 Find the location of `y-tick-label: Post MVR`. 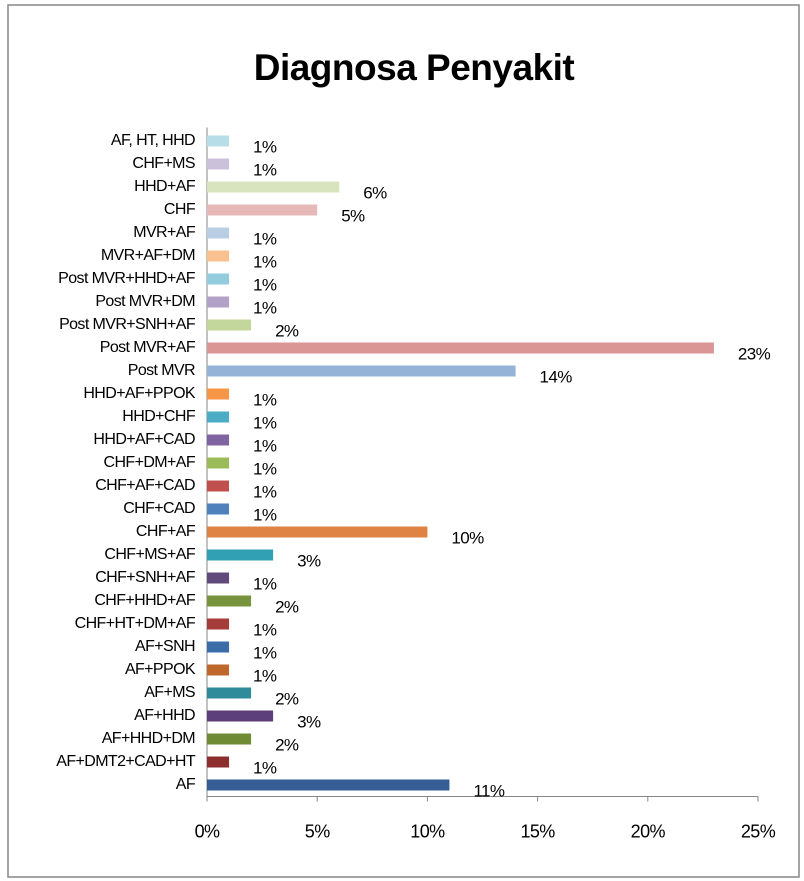

y-tick-label: Post MVR is located at coordinates (161, 370).